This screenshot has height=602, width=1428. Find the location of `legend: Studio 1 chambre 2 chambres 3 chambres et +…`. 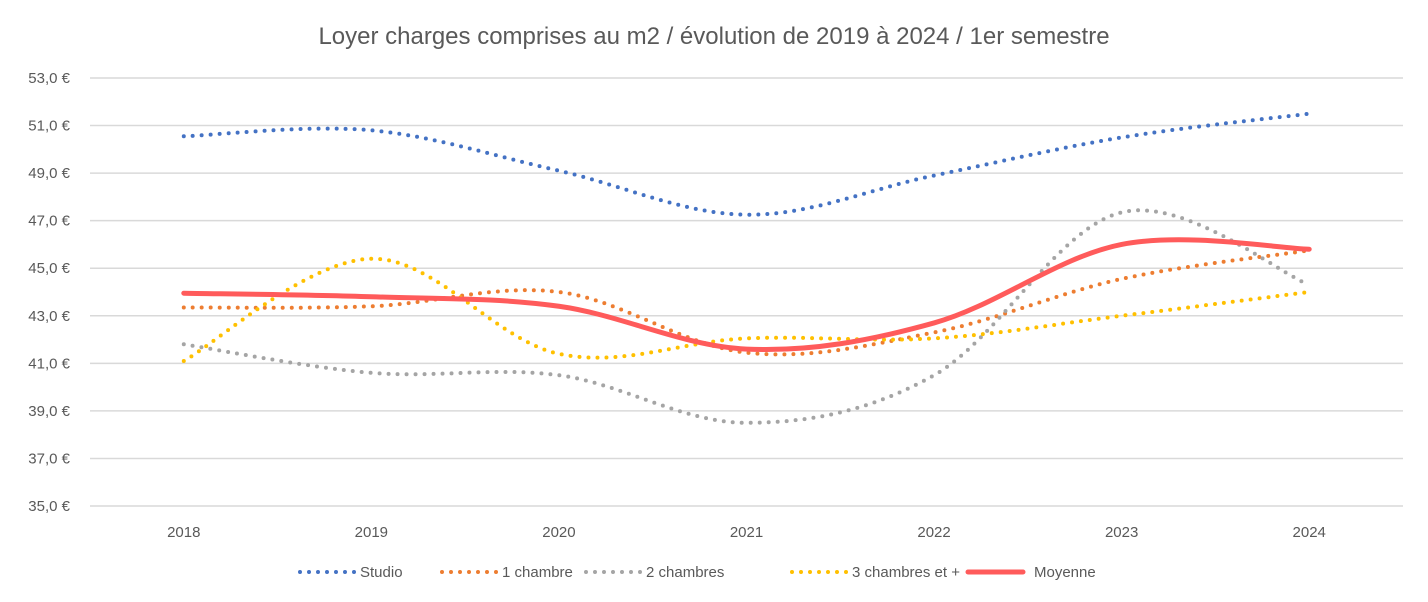

legend: Studio 1 chambre 2 chambres 3 chambres et +… is located at coordinates (697, 572).